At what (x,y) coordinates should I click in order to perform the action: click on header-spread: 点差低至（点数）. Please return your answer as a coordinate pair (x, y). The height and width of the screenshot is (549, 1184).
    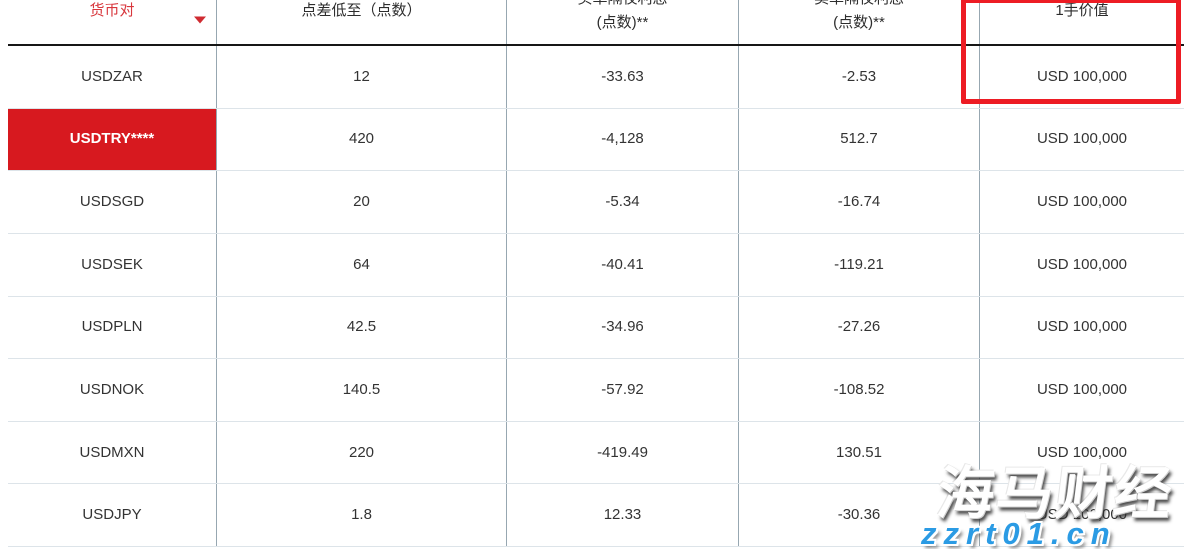
    Looking at the image, I should click on (362, 22).